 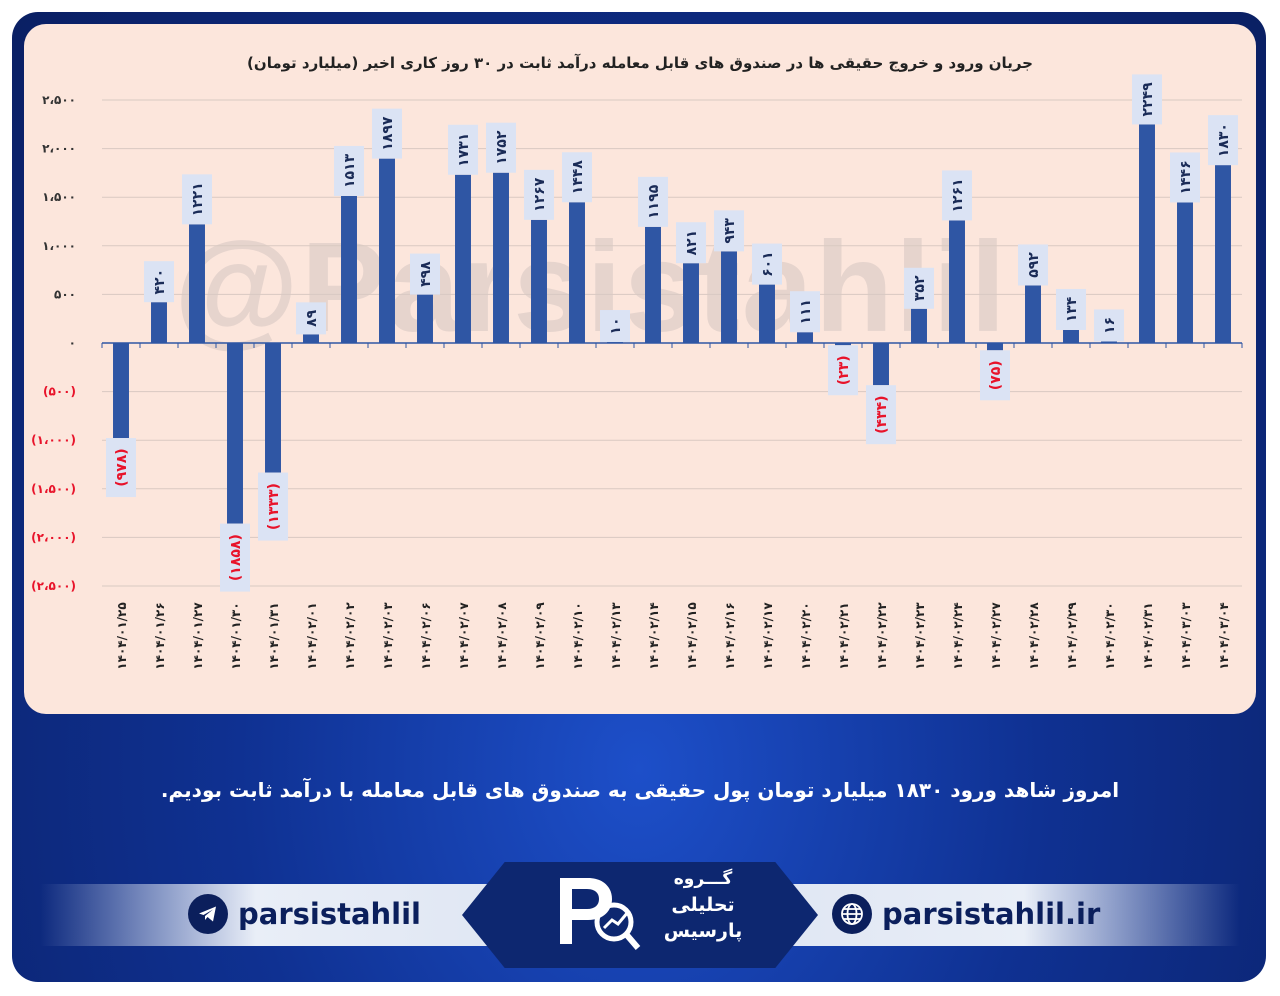 I want to click on x-tick-label: ۱۴۰۴/۰۲/۰۳, so click(x=388, y=636).